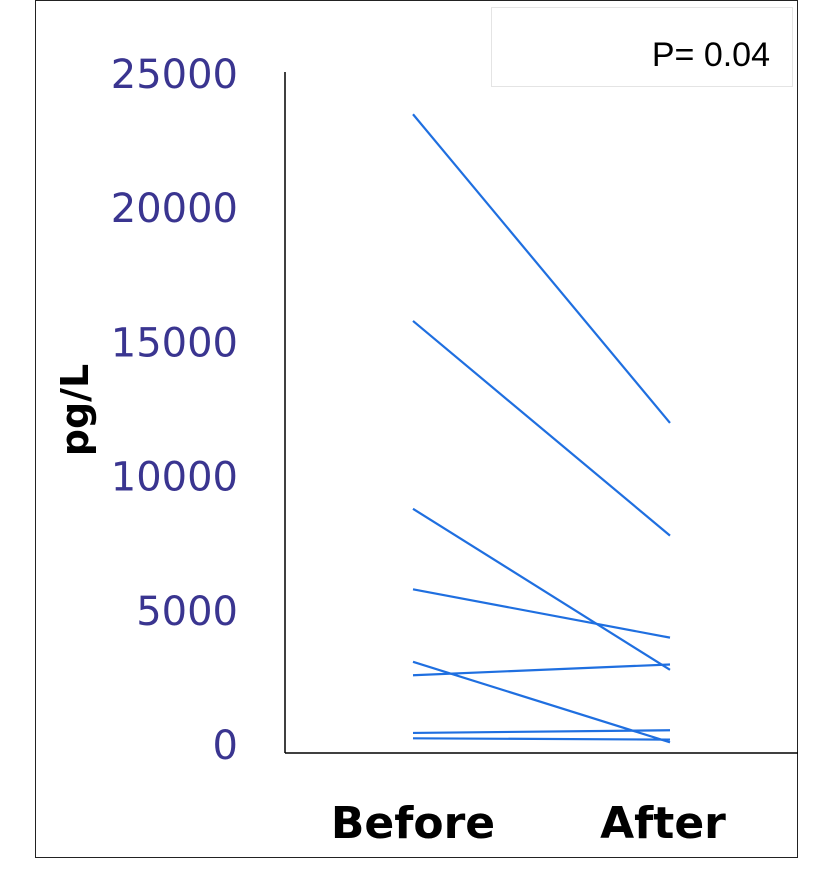 This screenshot has height=871, width=816. What do you see at coordinates (174, 410) in the screenshot?
I see `y-tick-labels: 0 5000 10000 15000 20000 25000` at bounding box center [174, 410].